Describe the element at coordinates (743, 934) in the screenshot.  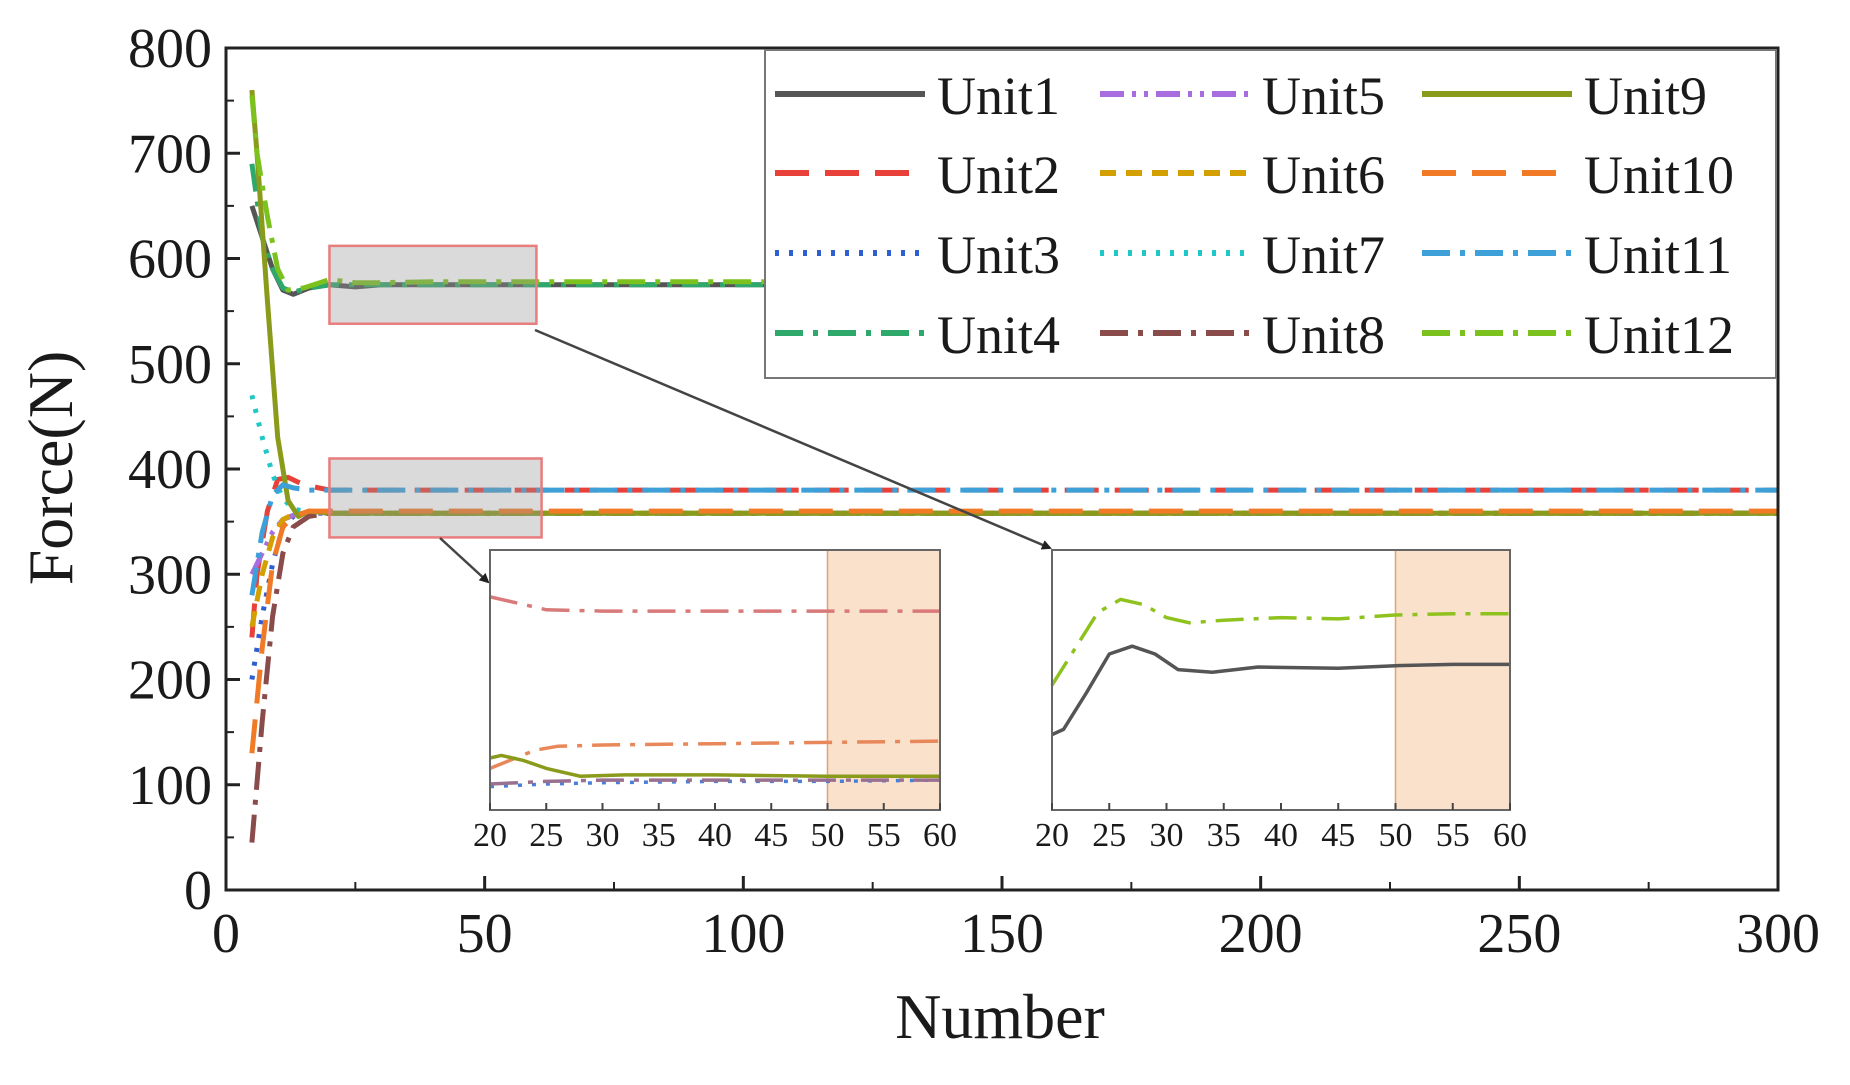
I see `x-tick-label: 100` at that location.